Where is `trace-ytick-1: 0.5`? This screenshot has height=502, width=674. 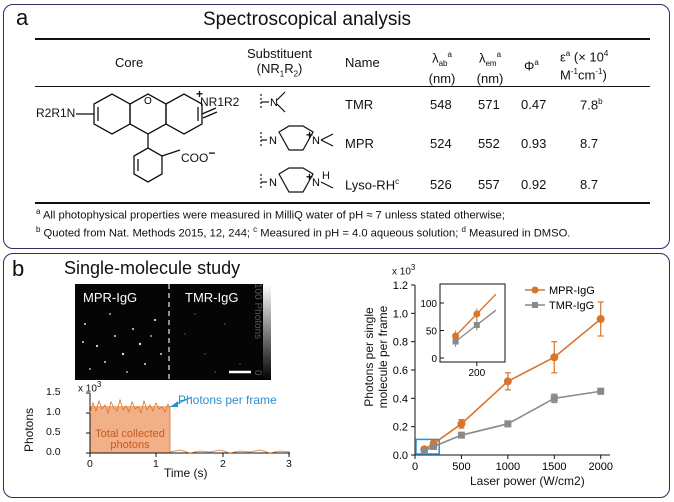
trace-ytick-1: 0.5 is located at coordinates (53, 432).